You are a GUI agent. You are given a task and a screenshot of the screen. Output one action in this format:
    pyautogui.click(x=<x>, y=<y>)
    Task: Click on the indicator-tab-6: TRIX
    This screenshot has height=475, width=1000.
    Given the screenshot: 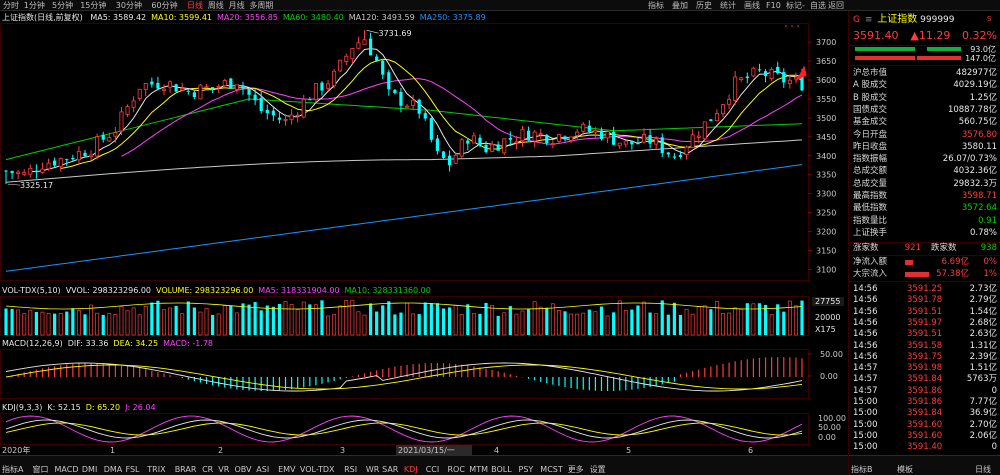 What is the action you would take?
    pyautogui.click(x=156, y=469)
    